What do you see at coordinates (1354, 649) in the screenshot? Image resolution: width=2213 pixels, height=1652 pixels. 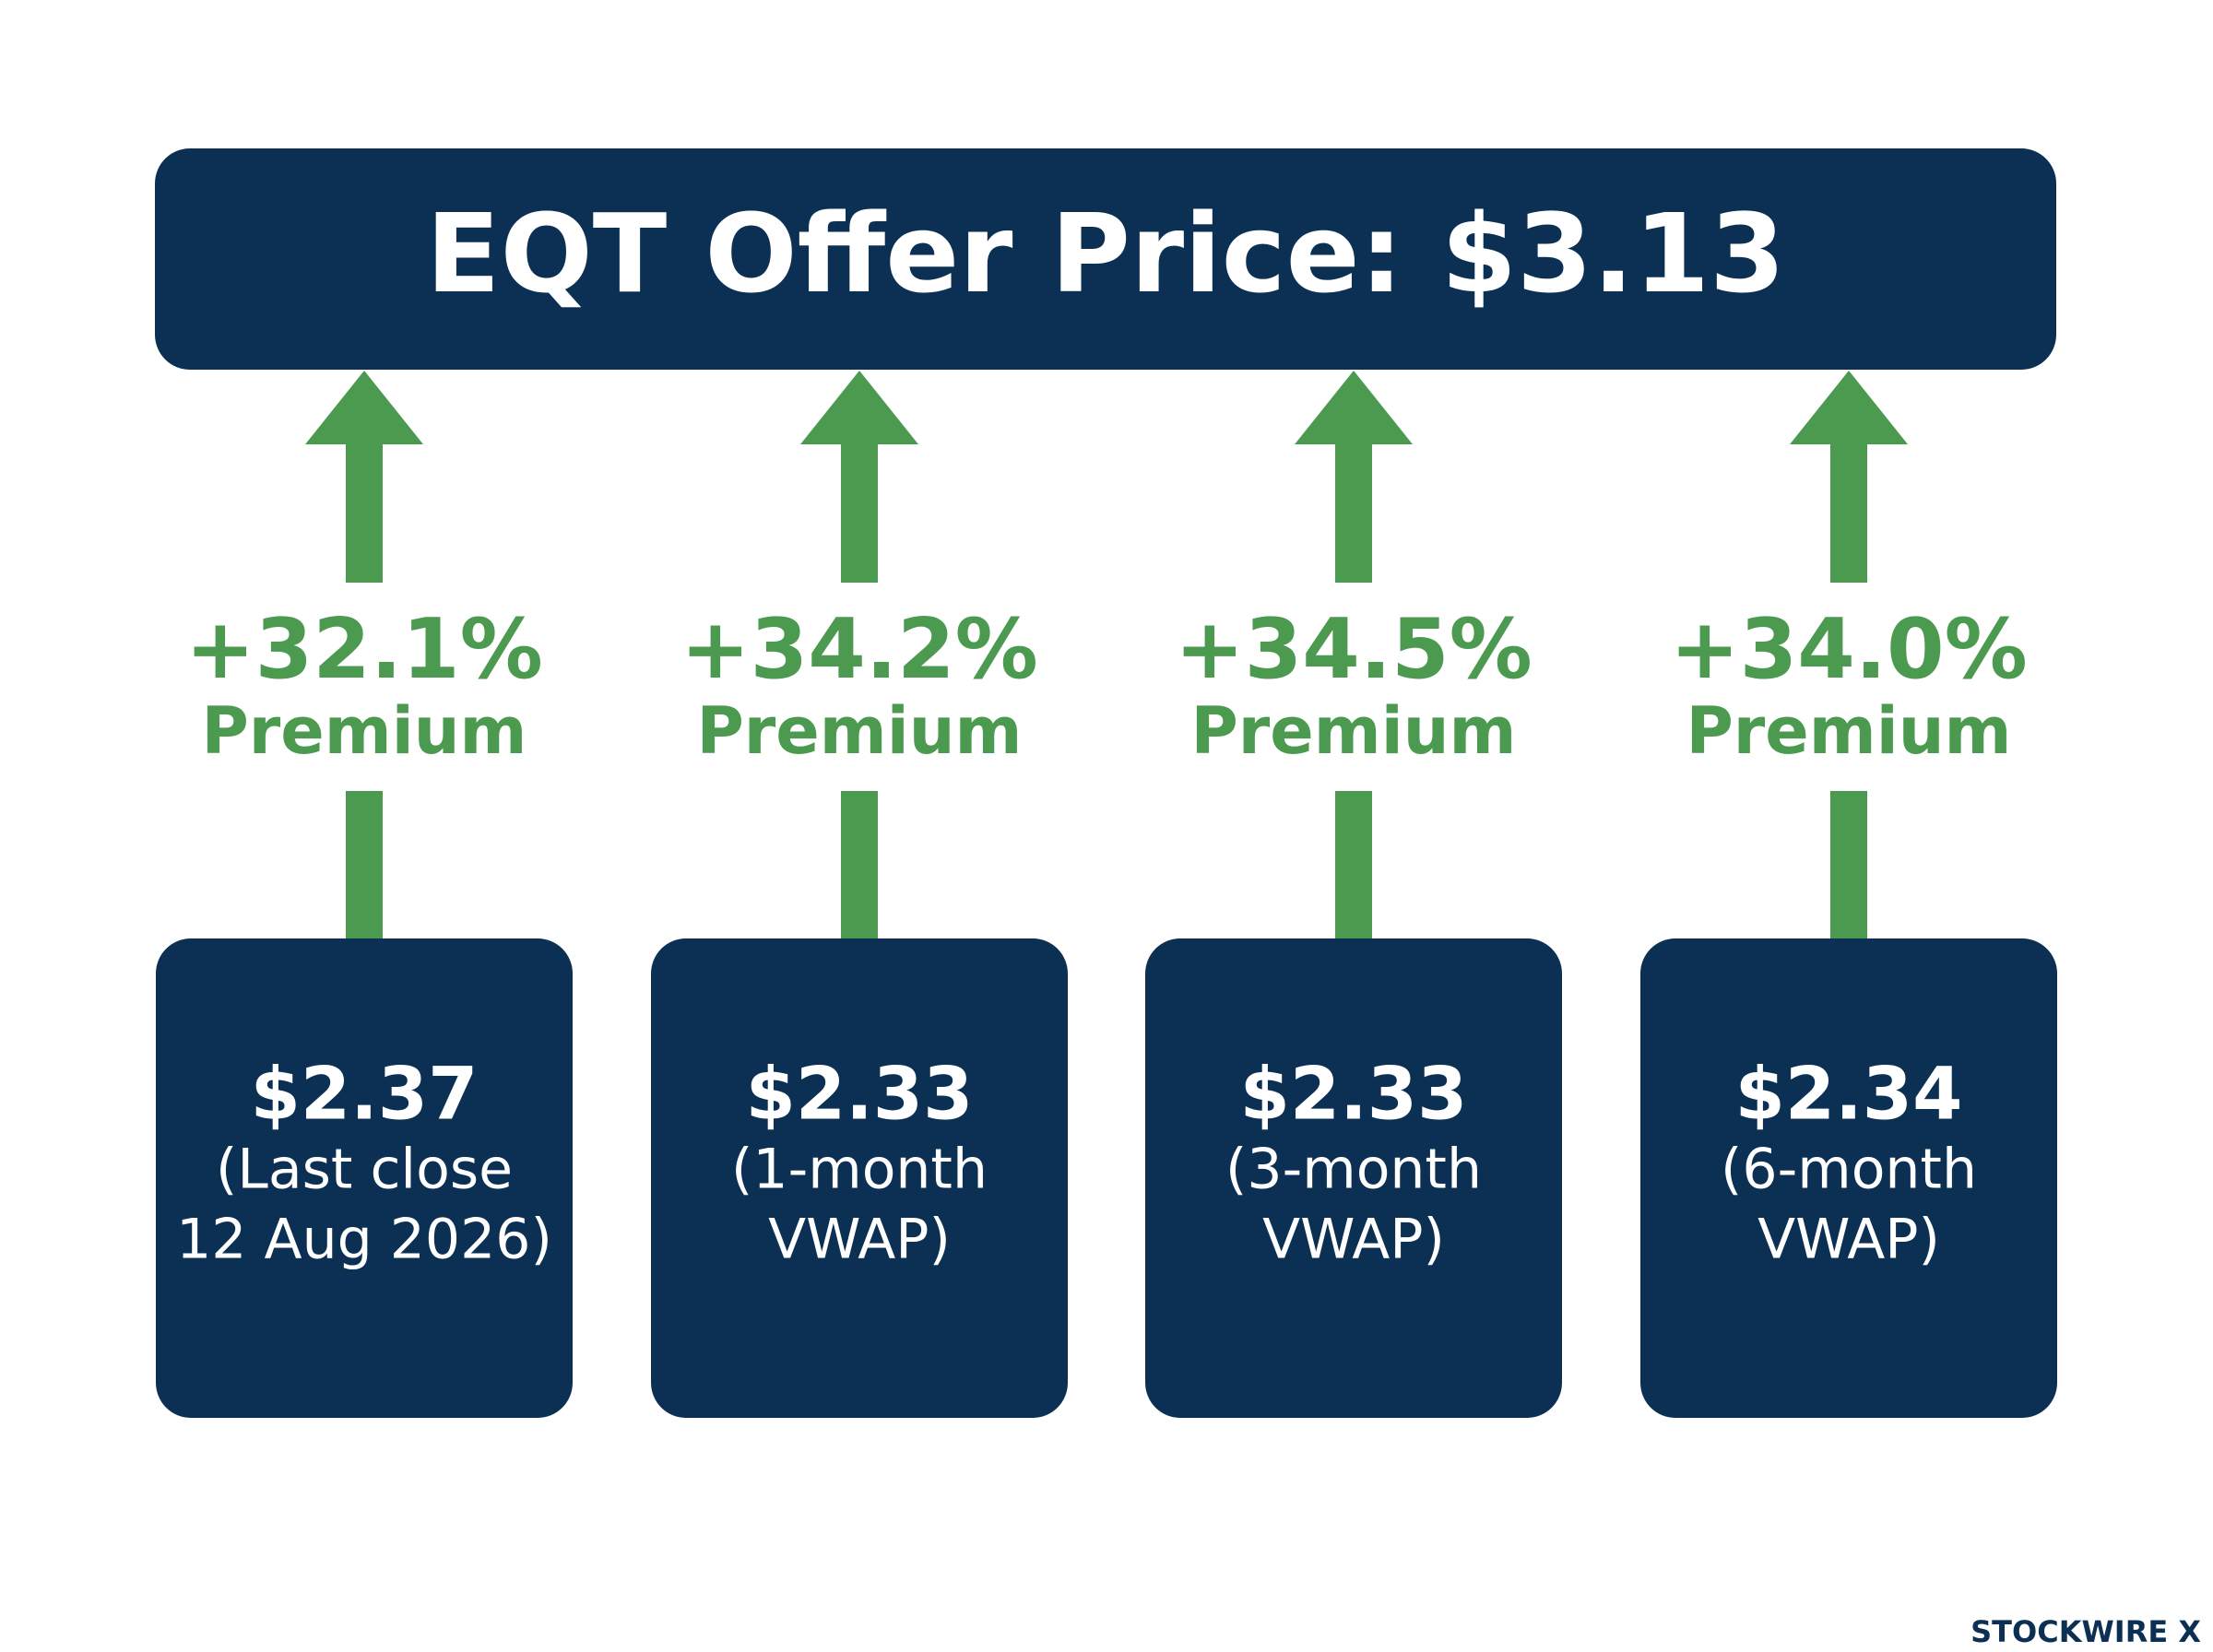 I see `premium-value: +34.5%` at bounding box center [1354, 649].